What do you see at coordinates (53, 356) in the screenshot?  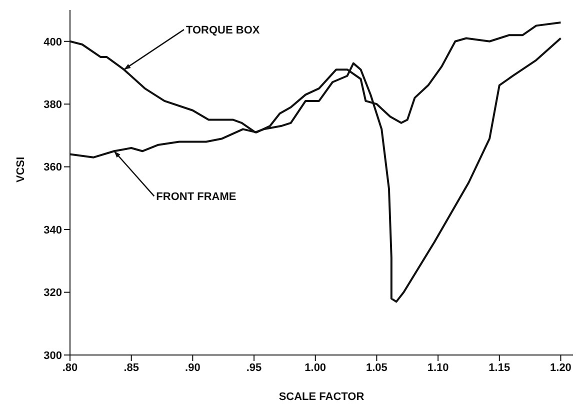 I see `y-tick-label: 300` at bounding box center [53, 356].